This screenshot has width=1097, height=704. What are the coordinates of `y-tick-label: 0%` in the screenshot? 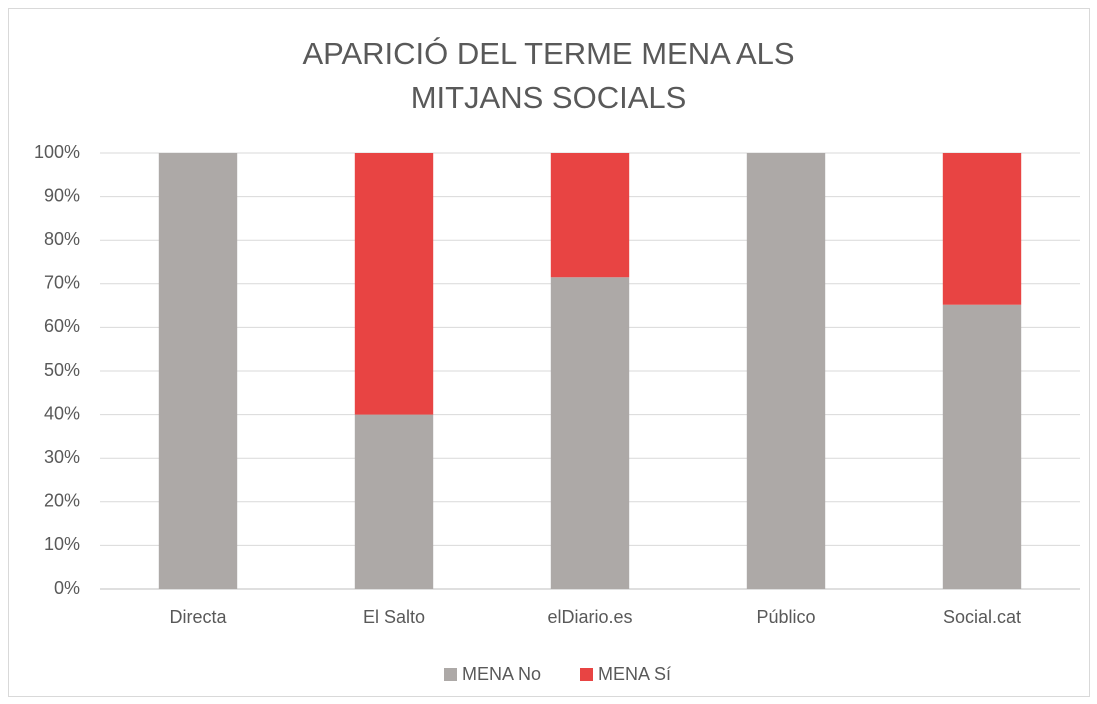 It's located at (67, 588).